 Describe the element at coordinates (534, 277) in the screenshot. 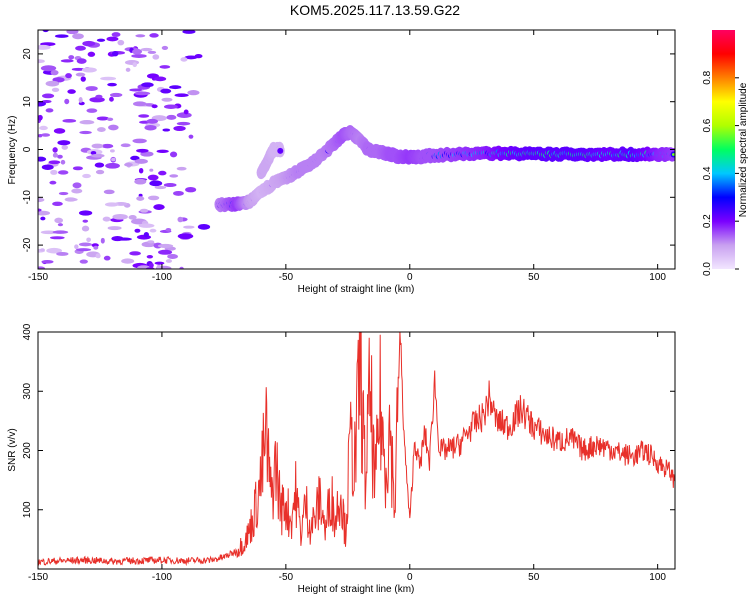

I see `spectrogram-x-tick-label: 50` at that location.